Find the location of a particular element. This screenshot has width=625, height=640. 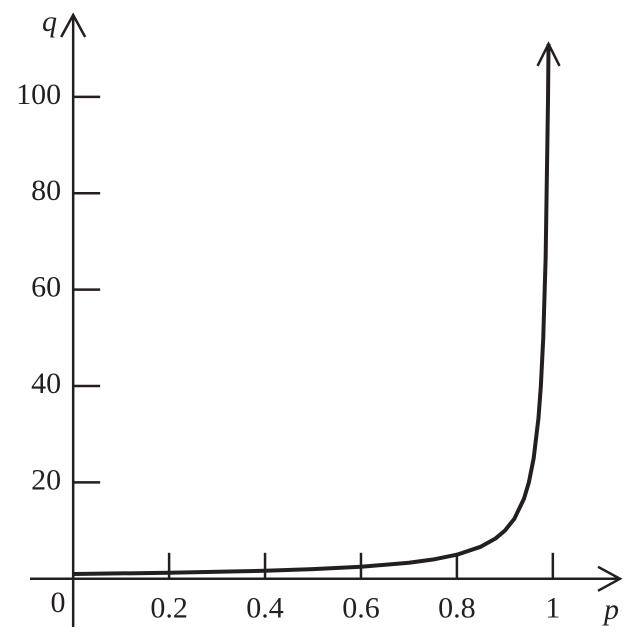

x-tick-label: 0.2 is located at coordinates (169, 608).